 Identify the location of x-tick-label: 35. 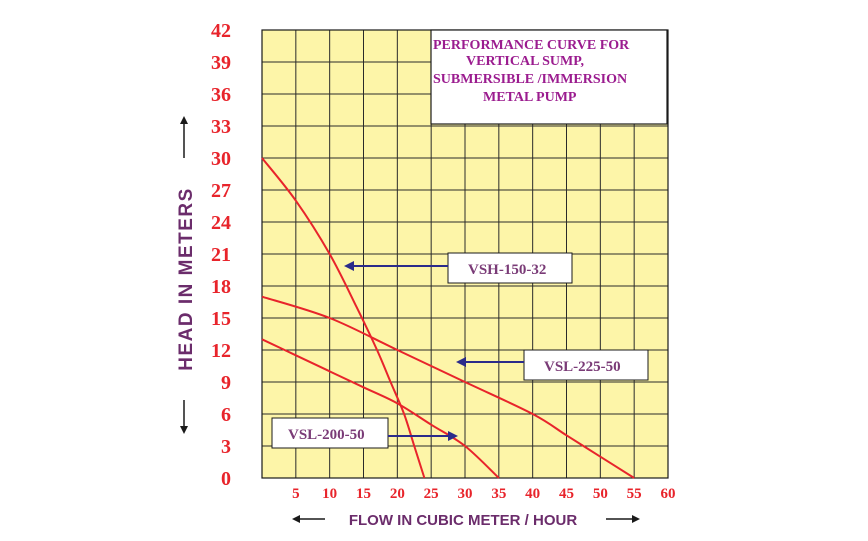
(498, 494).